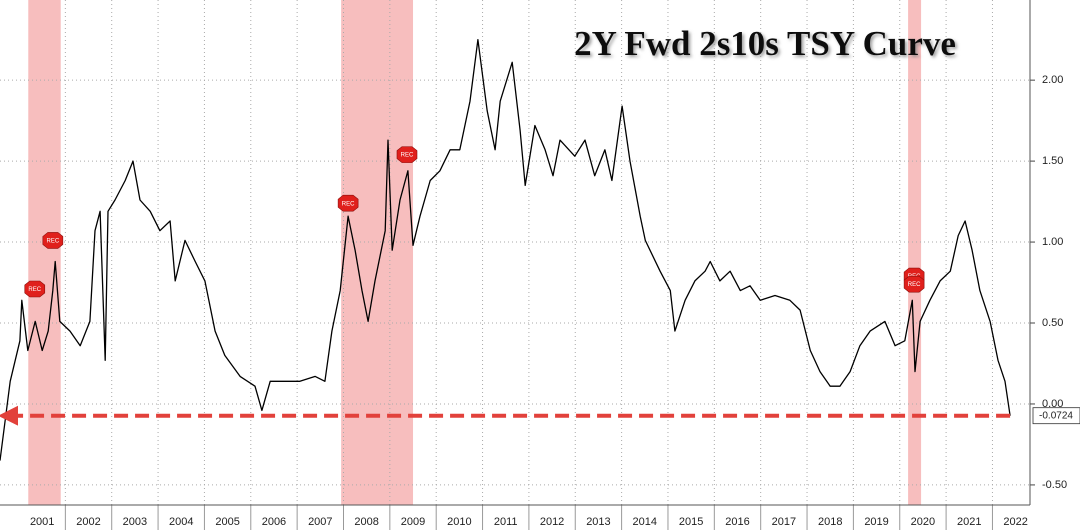  I want to click on y-tick-label: 0.00, so click(1052, 404).